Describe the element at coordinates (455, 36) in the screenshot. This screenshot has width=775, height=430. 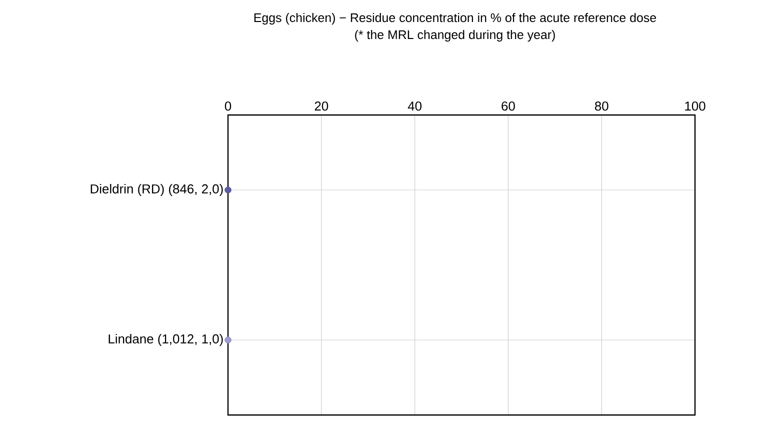
I see `chart-subtitle: (* the MRL changed during the year)` at that location.